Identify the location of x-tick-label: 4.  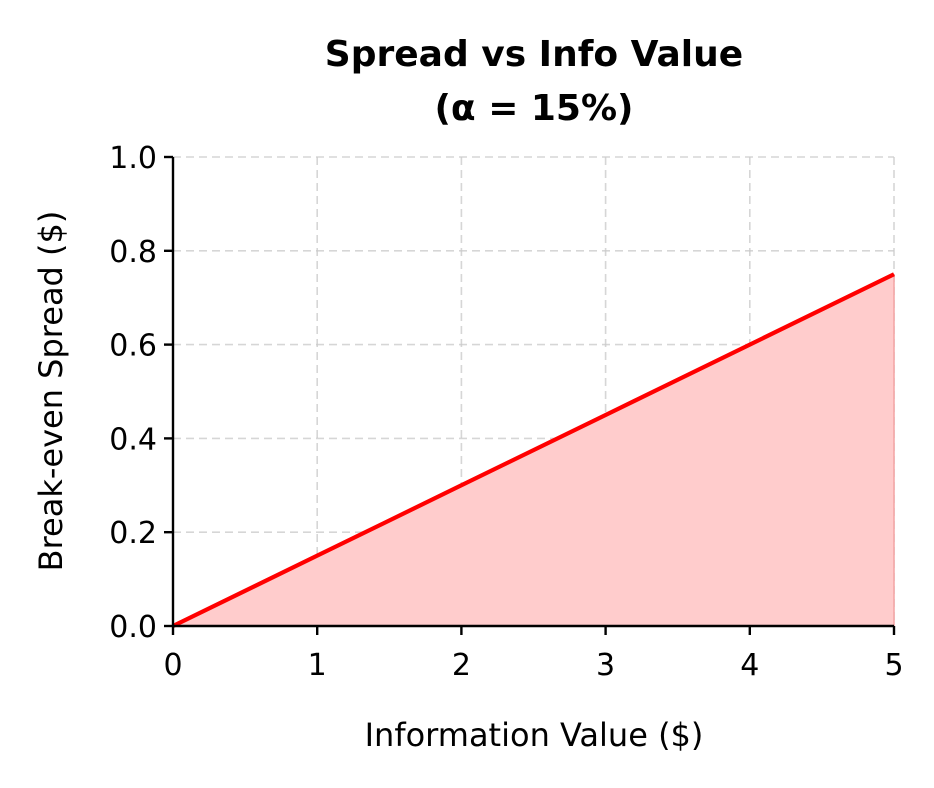
(749, 665).